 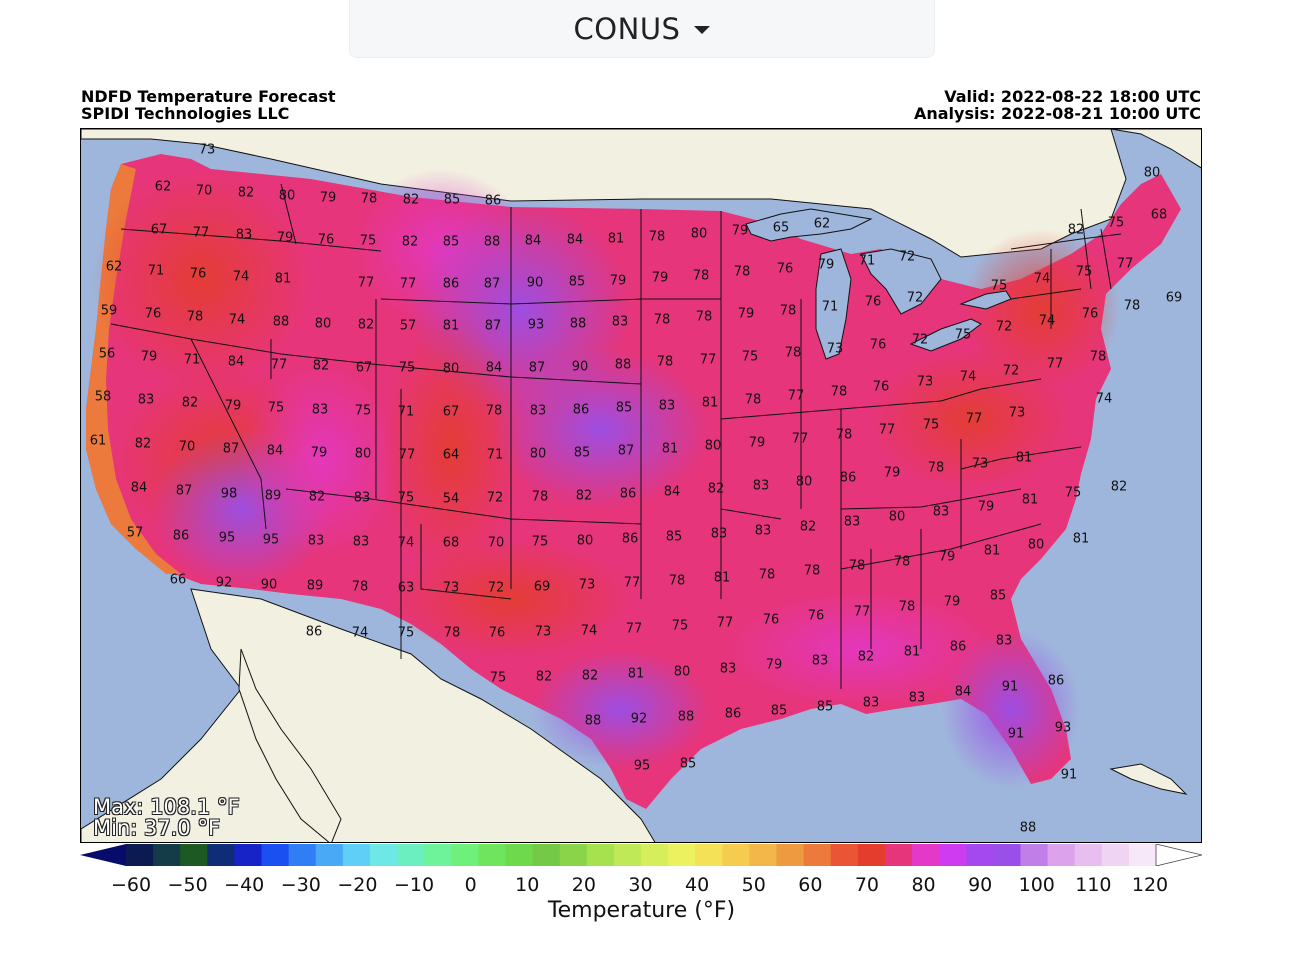 I want to click on station-temp-label: 95, so click(x=271, y=540).